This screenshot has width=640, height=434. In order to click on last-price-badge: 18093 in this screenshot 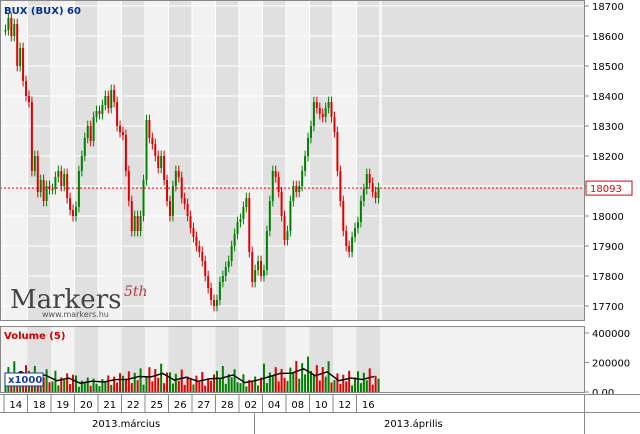, I will do `click(609, 188)`.